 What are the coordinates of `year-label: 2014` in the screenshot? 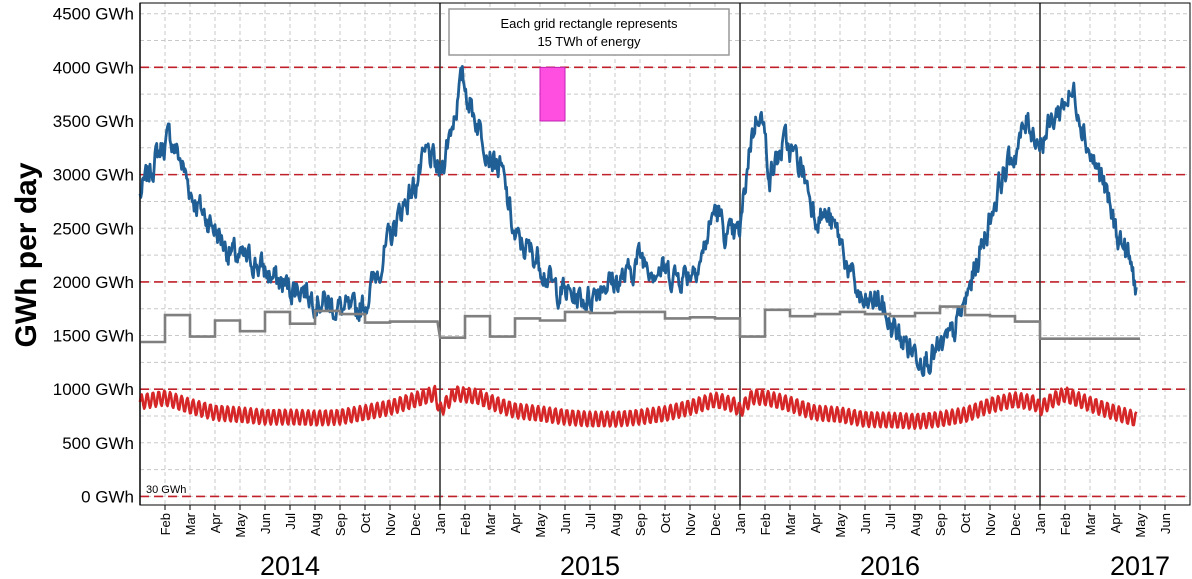 It's located at (290, 565).